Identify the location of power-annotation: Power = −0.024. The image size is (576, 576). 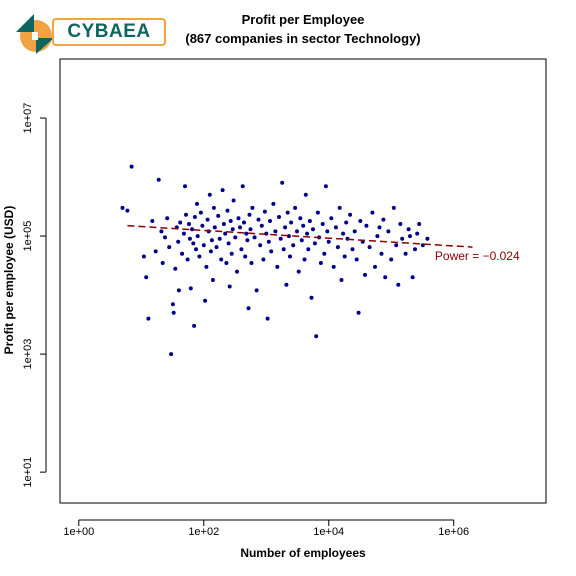
(477, 256).